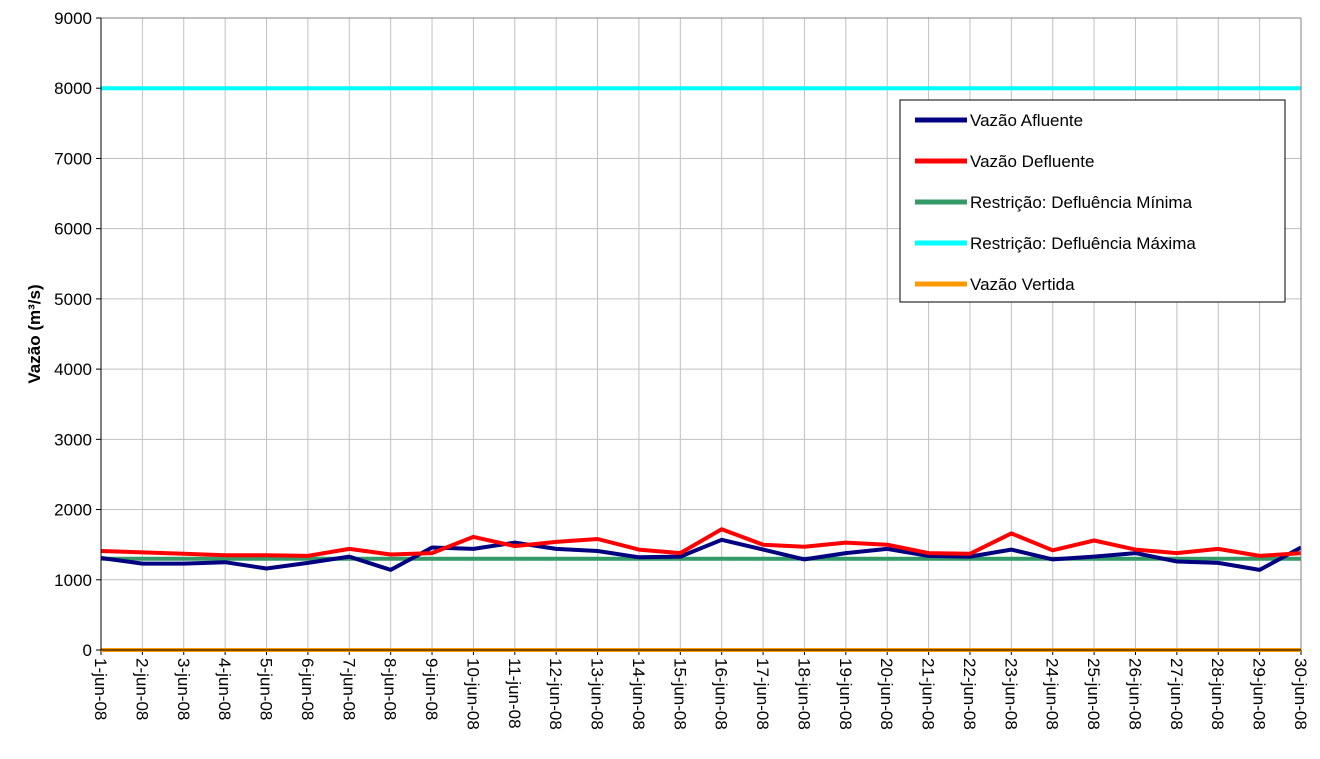  What do you see at coordinates (141, 689) in the screenshot?
I see `x-tick-label: 2-jun-08` at bounding box center [141, 689].